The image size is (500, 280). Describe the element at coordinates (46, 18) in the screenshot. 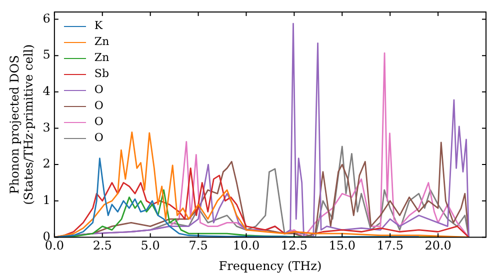

I see `y-tick-label: 6` at that location.